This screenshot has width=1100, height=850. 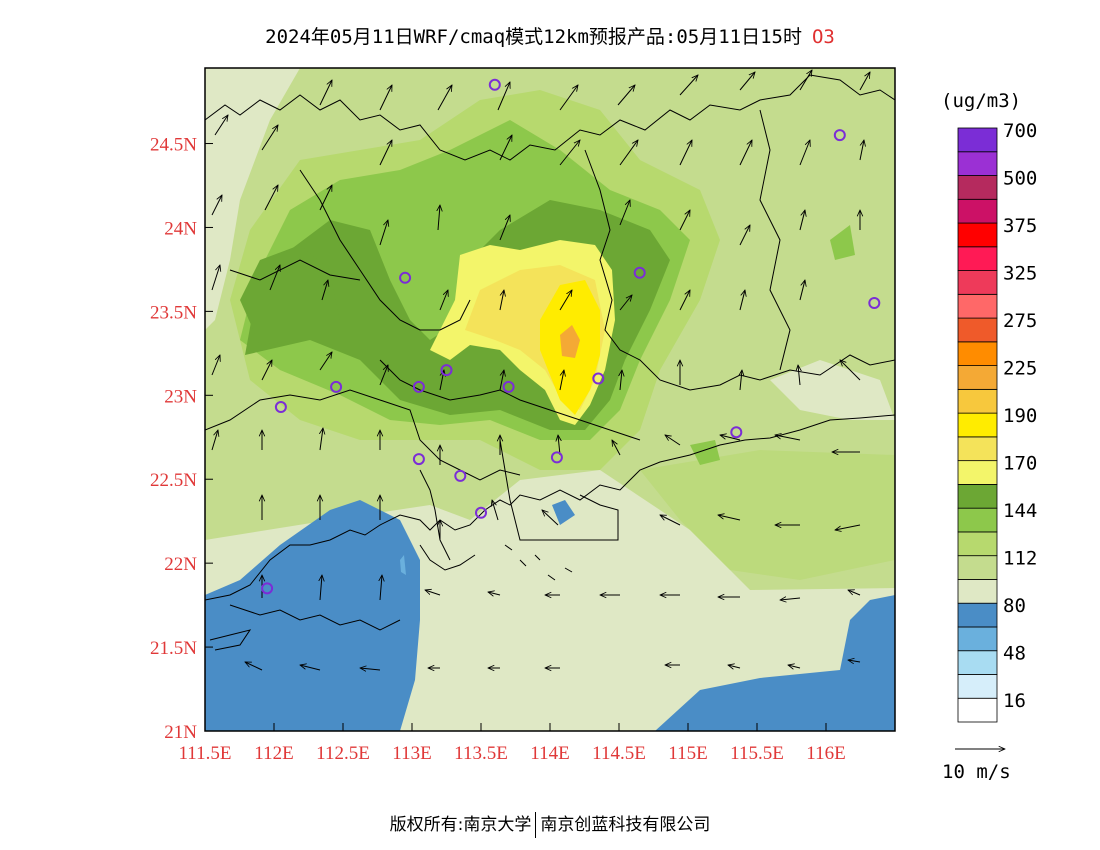 I want to click on lat-tick-label: 22N, so click(x=180, y=564).